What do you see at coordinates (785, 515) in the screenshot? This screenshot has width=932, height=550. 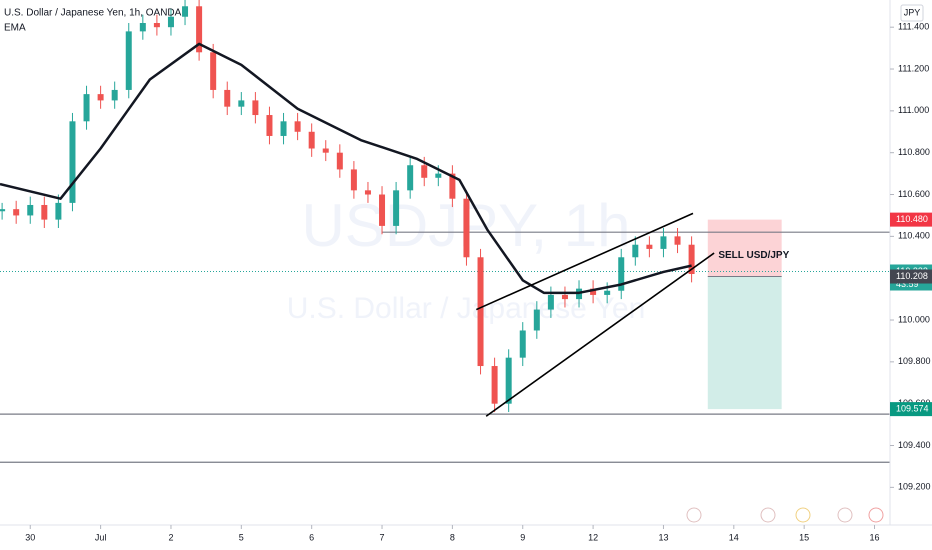 I see `event-icons` at bounding box center [785, 515].